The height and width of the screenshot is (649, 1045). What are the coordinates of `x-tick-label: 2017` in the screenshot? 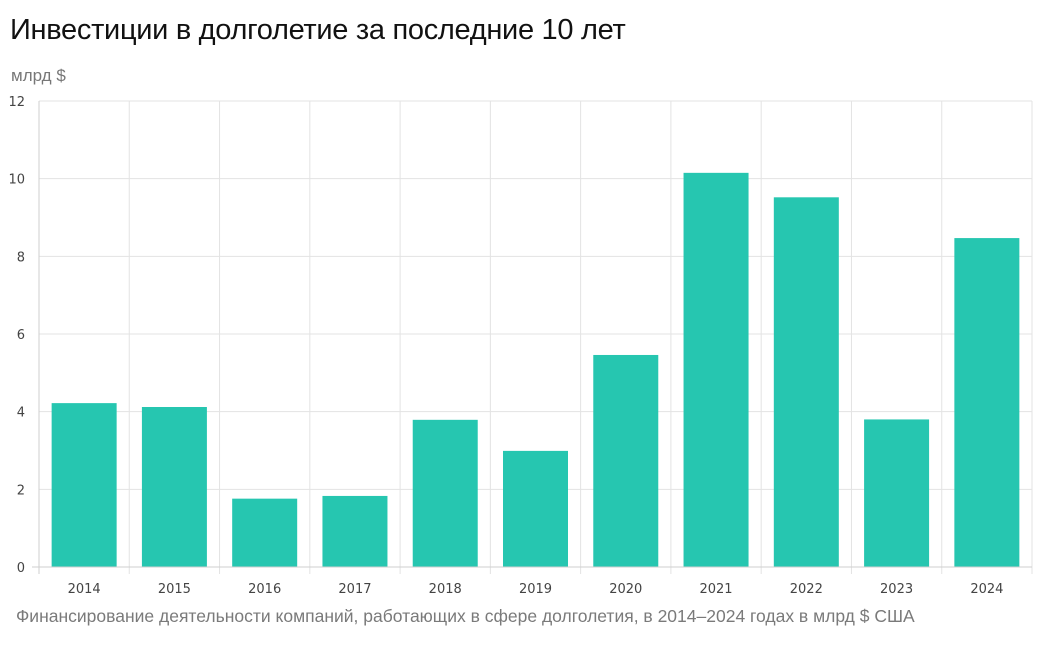 It's located at (354, 589).